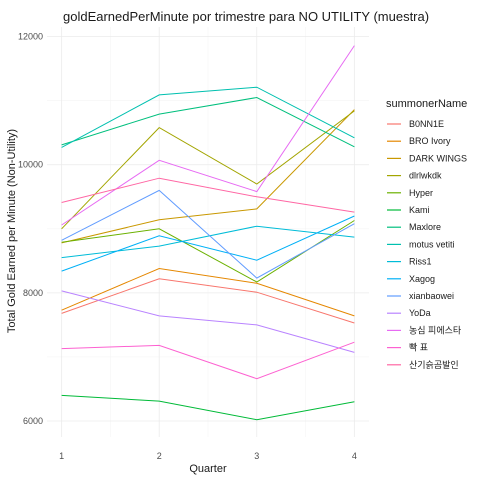 This screenshot has height=480, width=480. Describe the element at coordinates (420, 313) in the screenshot. I see `legend-label: YoDa` at that location.